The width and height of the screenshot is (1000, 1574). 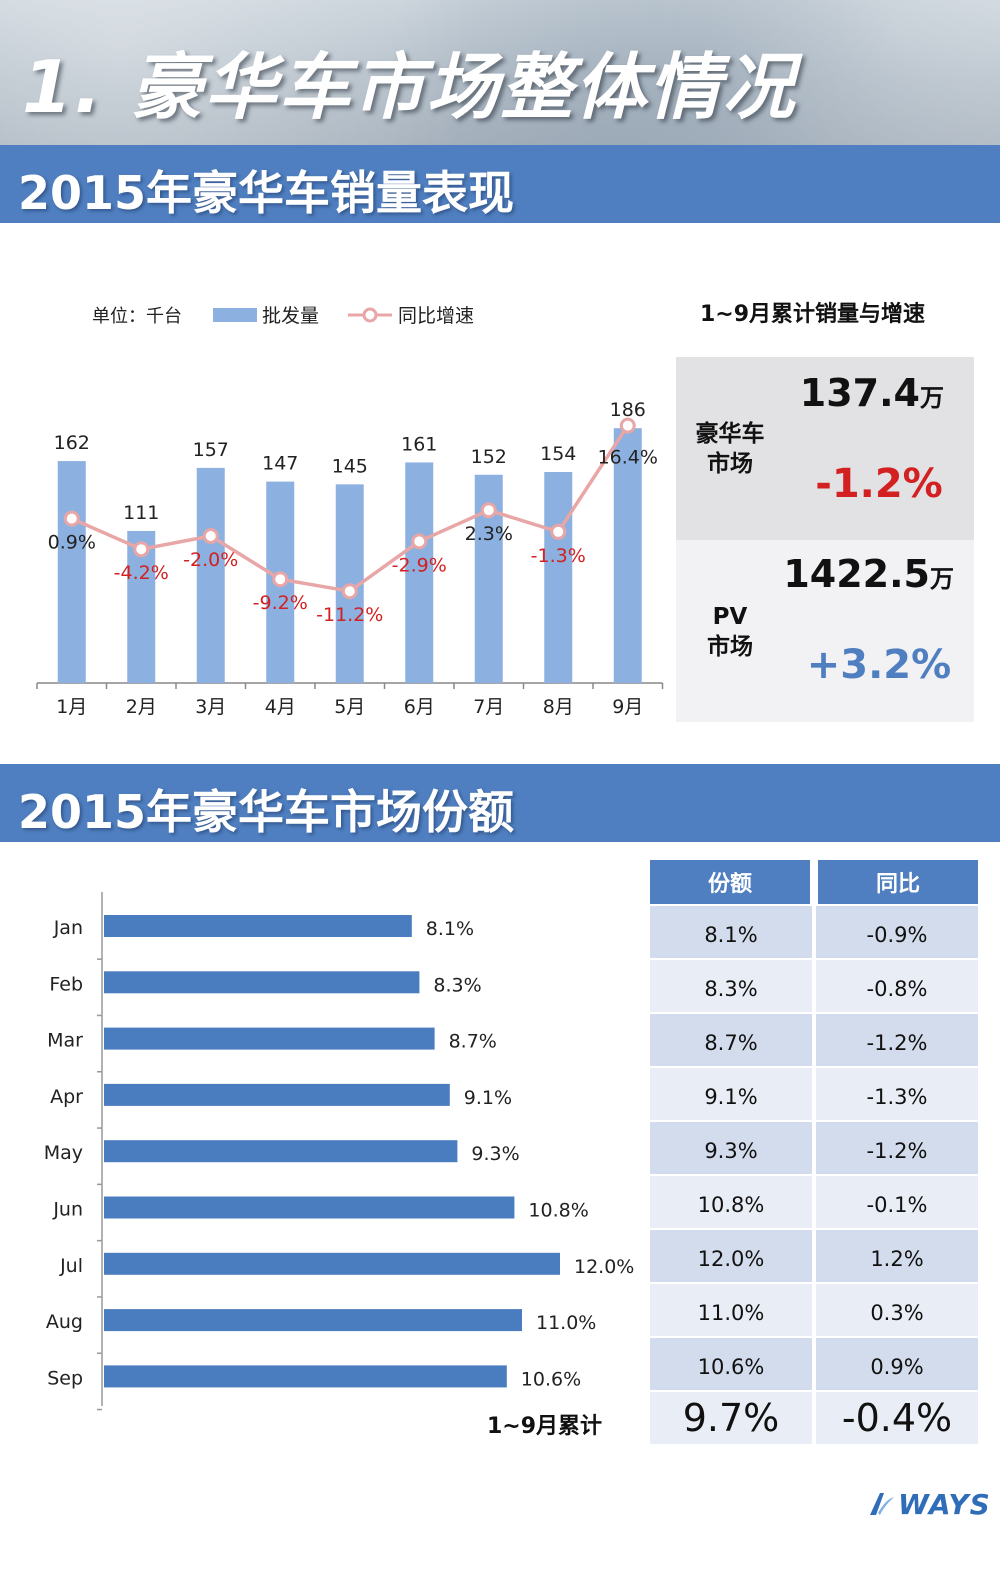 What do you see at coordinates (280, 464) in the screenshot?
I see `sales-bar-label: 147` at bounding box center [280, 464].